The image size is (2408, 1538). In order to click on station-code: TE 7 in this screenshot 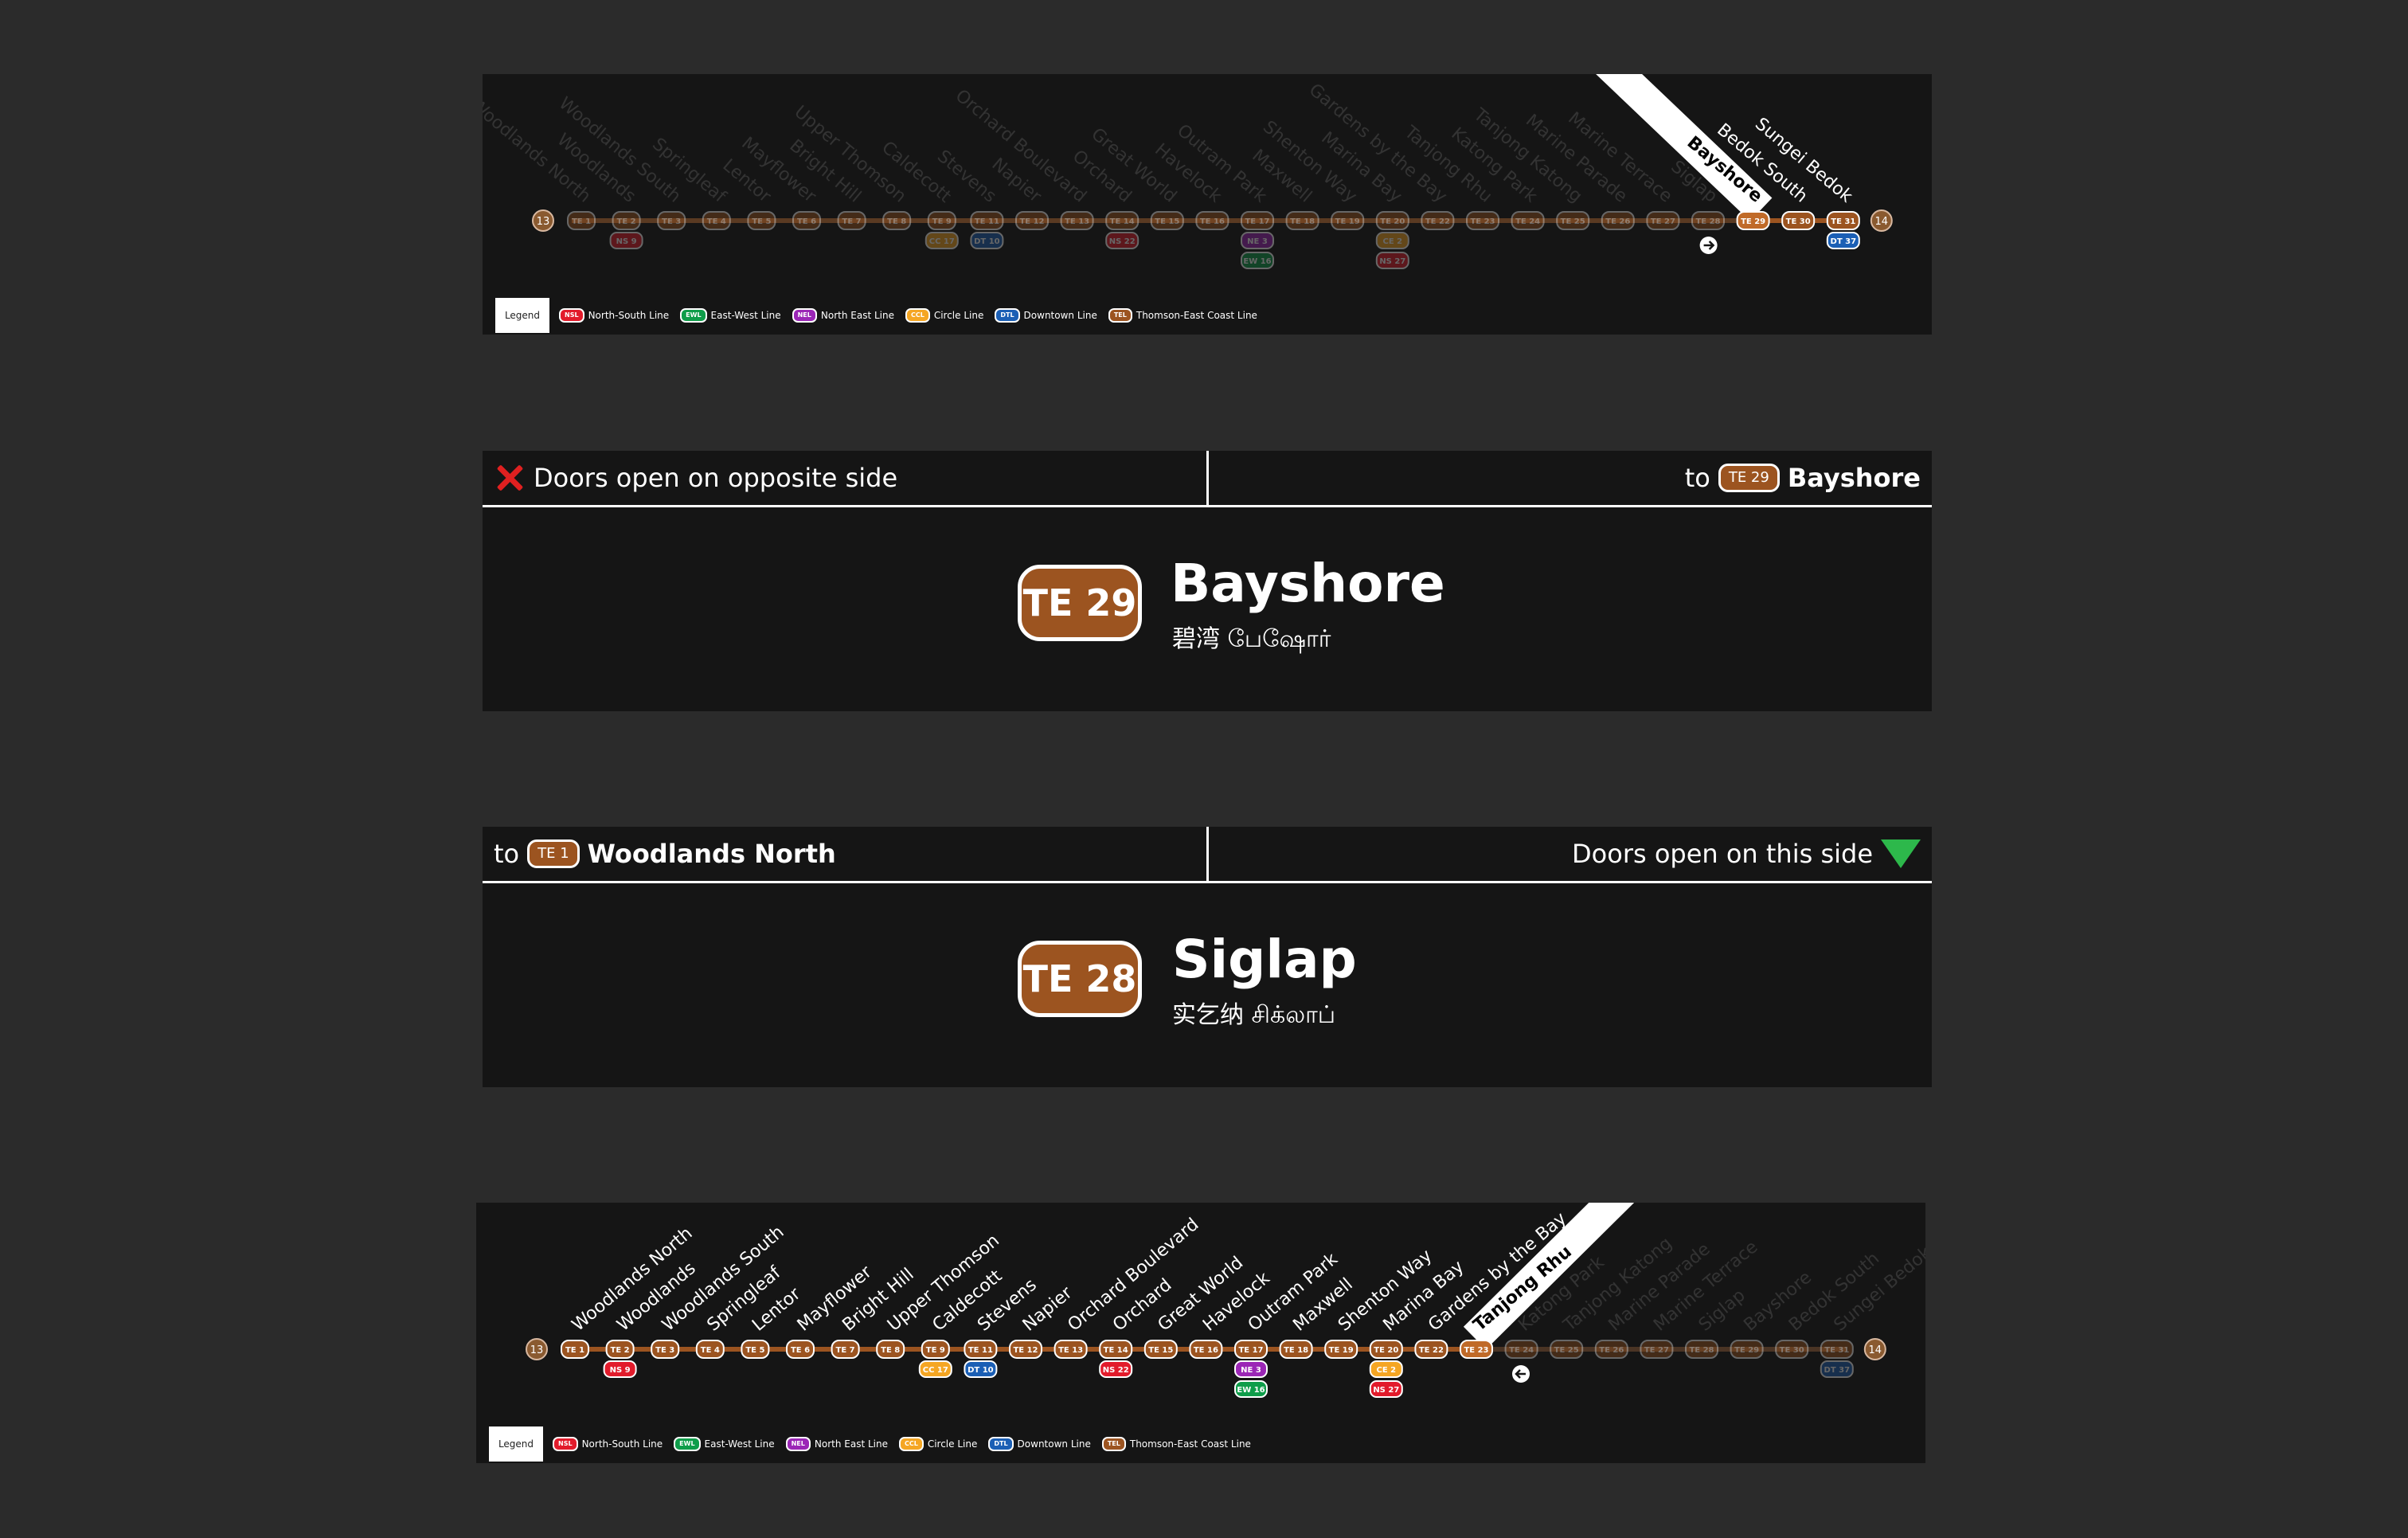, I will do `click(852, 221)`.